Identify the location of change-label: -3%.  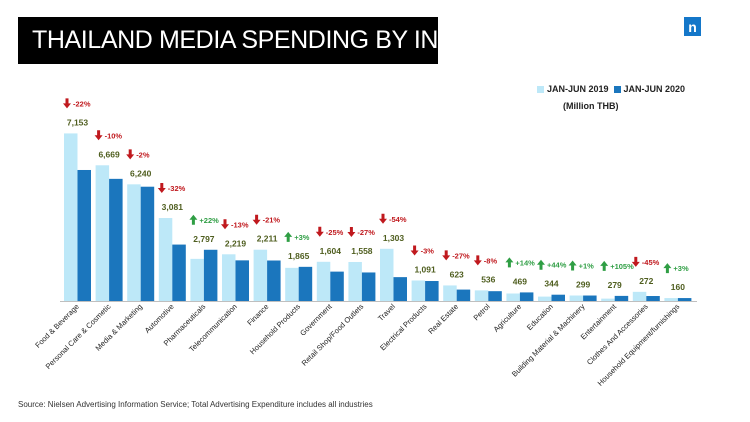
(428, 250).